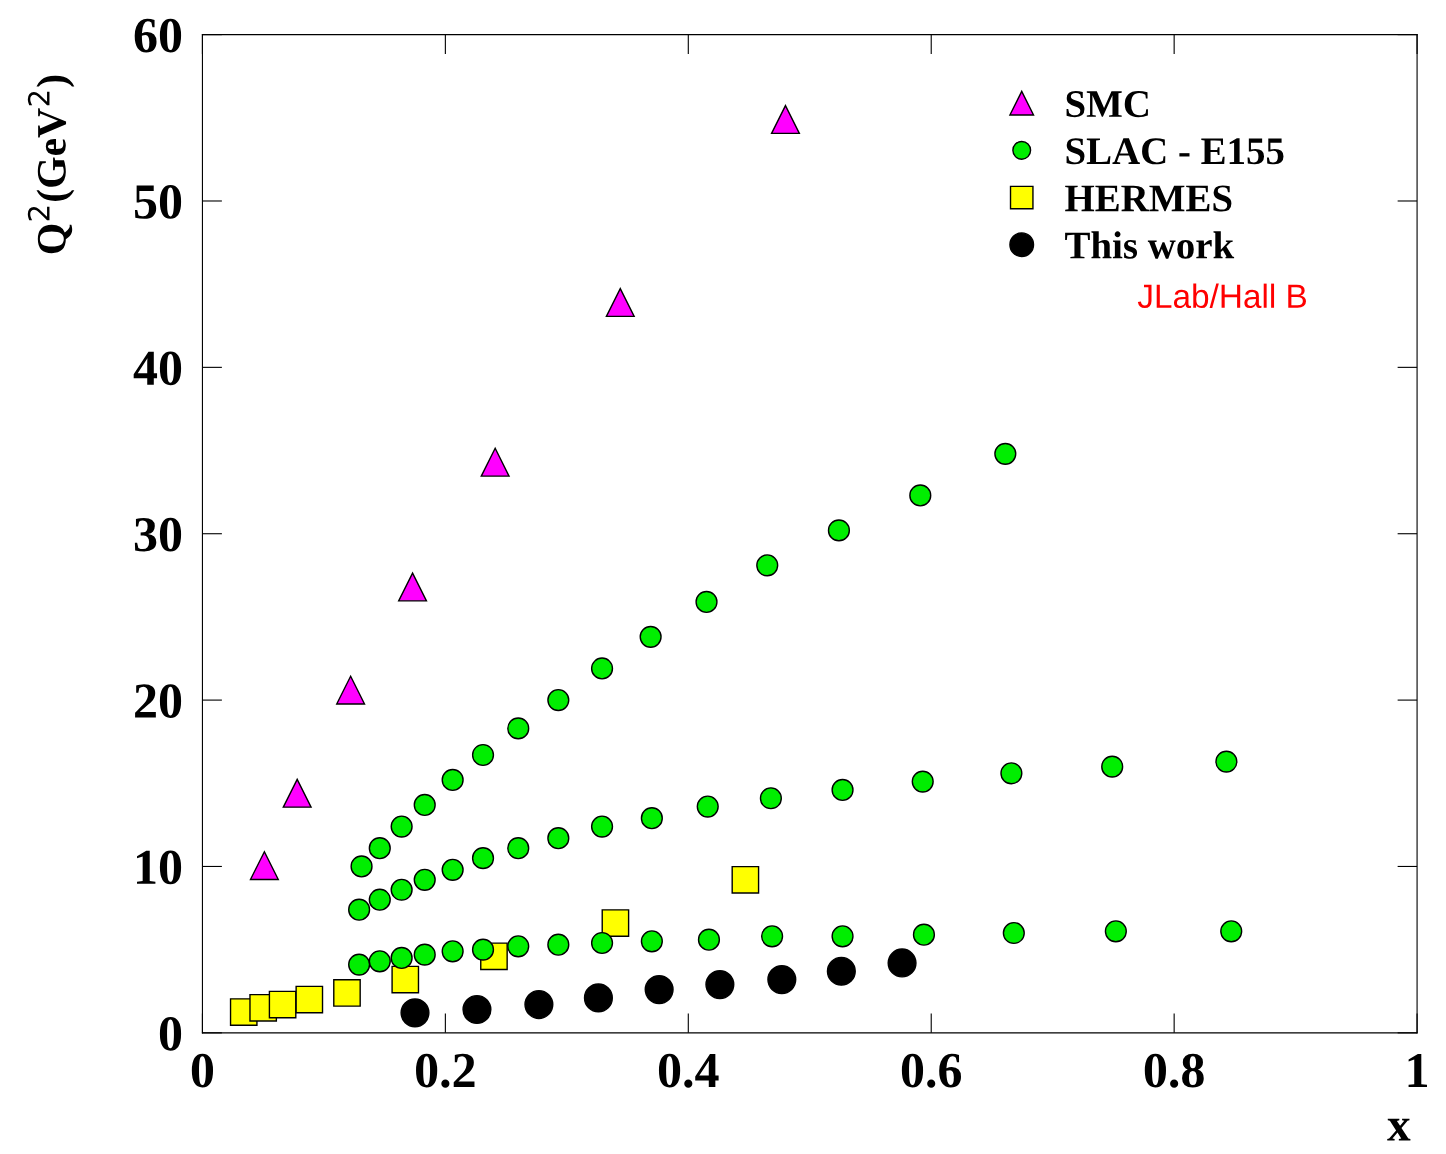 The width and height of the screenshot is (1446, 1154). Describe the element at coordinates (688, 1070) in the screenshot. I see `x-tick-label: 0.4` at that location.